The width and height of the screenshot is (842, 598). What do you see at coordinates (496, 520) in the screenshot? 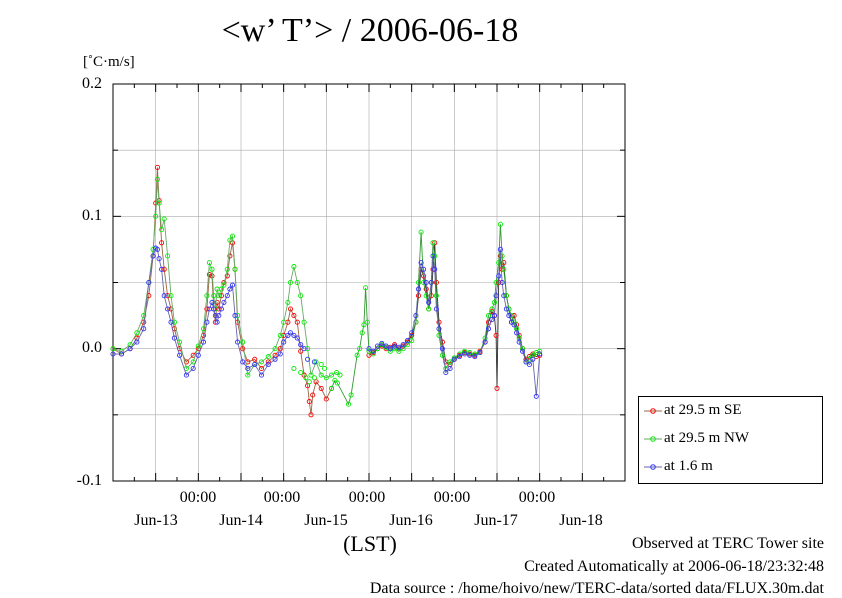
I see `x-date-label: Jun-17` at bounding box center [496, 520].